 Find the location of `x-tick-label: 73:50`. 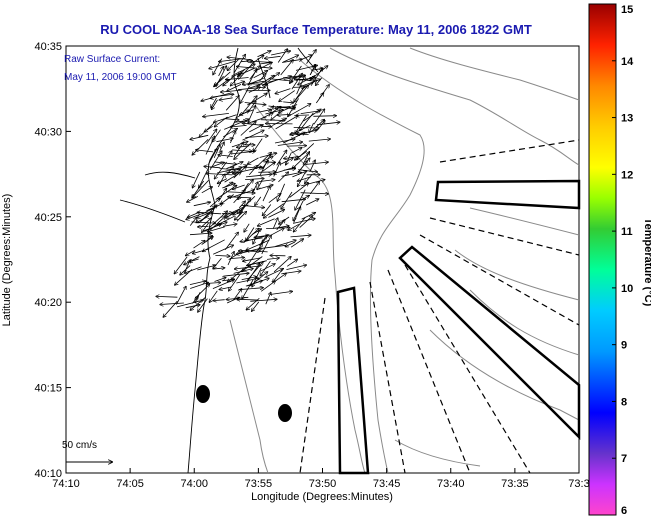

x-tick-label: 73:50 is located at coordinates (323, 484).